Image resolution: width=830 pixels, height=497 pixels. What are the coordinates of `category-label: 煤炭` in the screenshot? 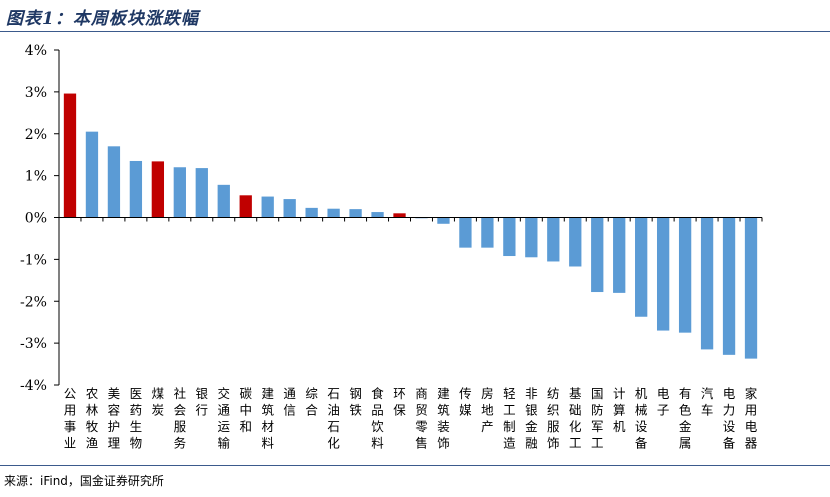 It's located at (158, 402).